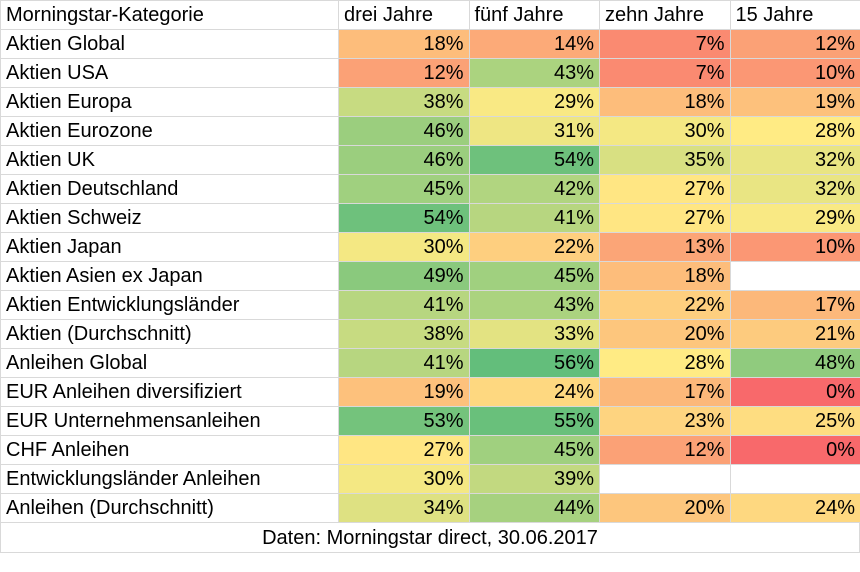 The height and width of the screenshot is (572, 860). Describe the element at coordinates (665, 15) in the screenshot. I see `column-header: zehn Jahre` at that location.